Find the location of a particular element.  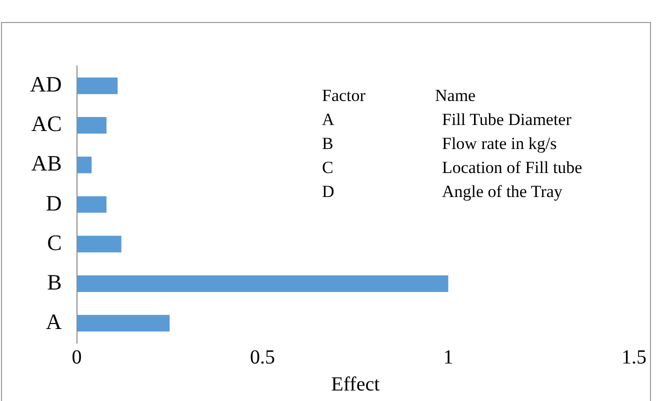

annotation: Angle of the Tray is located at coordinates (502, 191).